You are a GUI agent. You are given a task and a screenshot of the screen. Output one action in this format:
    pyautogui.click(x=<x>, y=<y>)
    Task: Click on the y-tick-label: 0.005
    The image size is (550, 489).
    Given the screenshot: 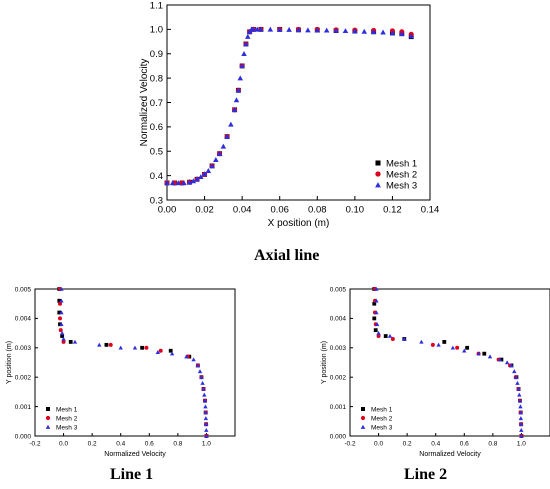 What is the action you would take?
    pyautogui.click(x=23, y=289)
    